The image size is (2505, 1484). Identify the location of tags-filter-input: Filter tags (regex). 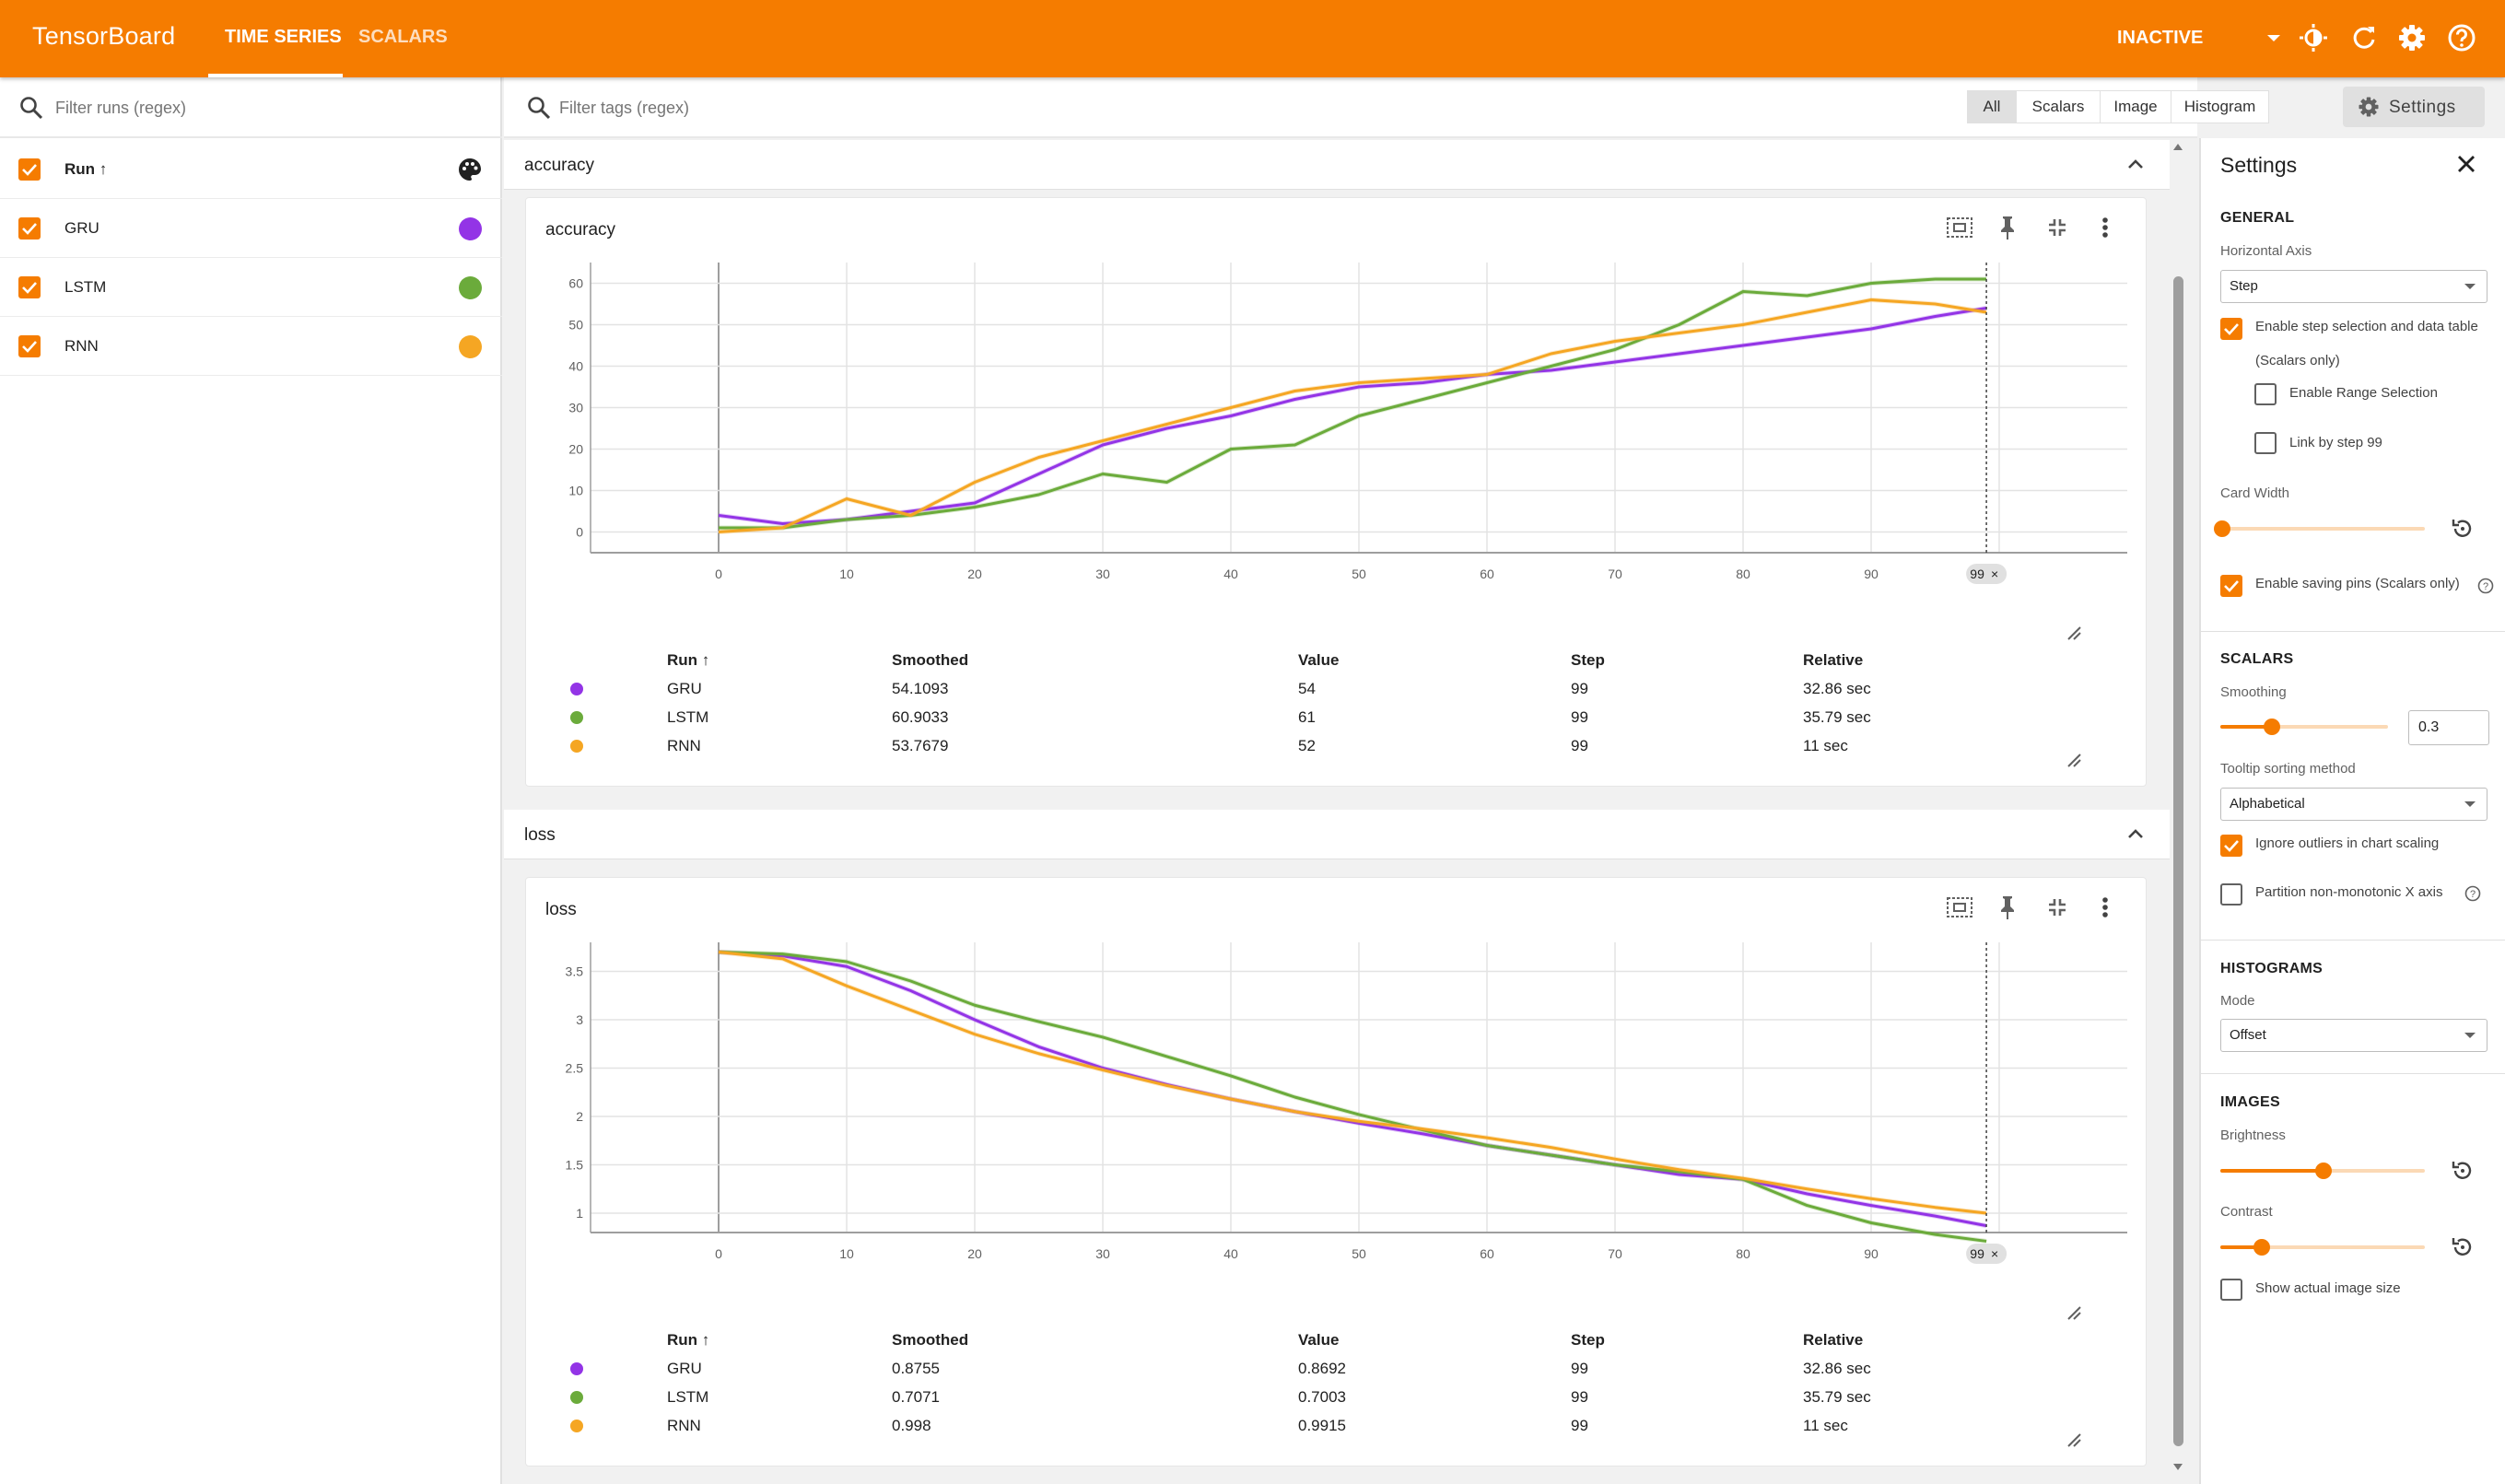
(624, 108).